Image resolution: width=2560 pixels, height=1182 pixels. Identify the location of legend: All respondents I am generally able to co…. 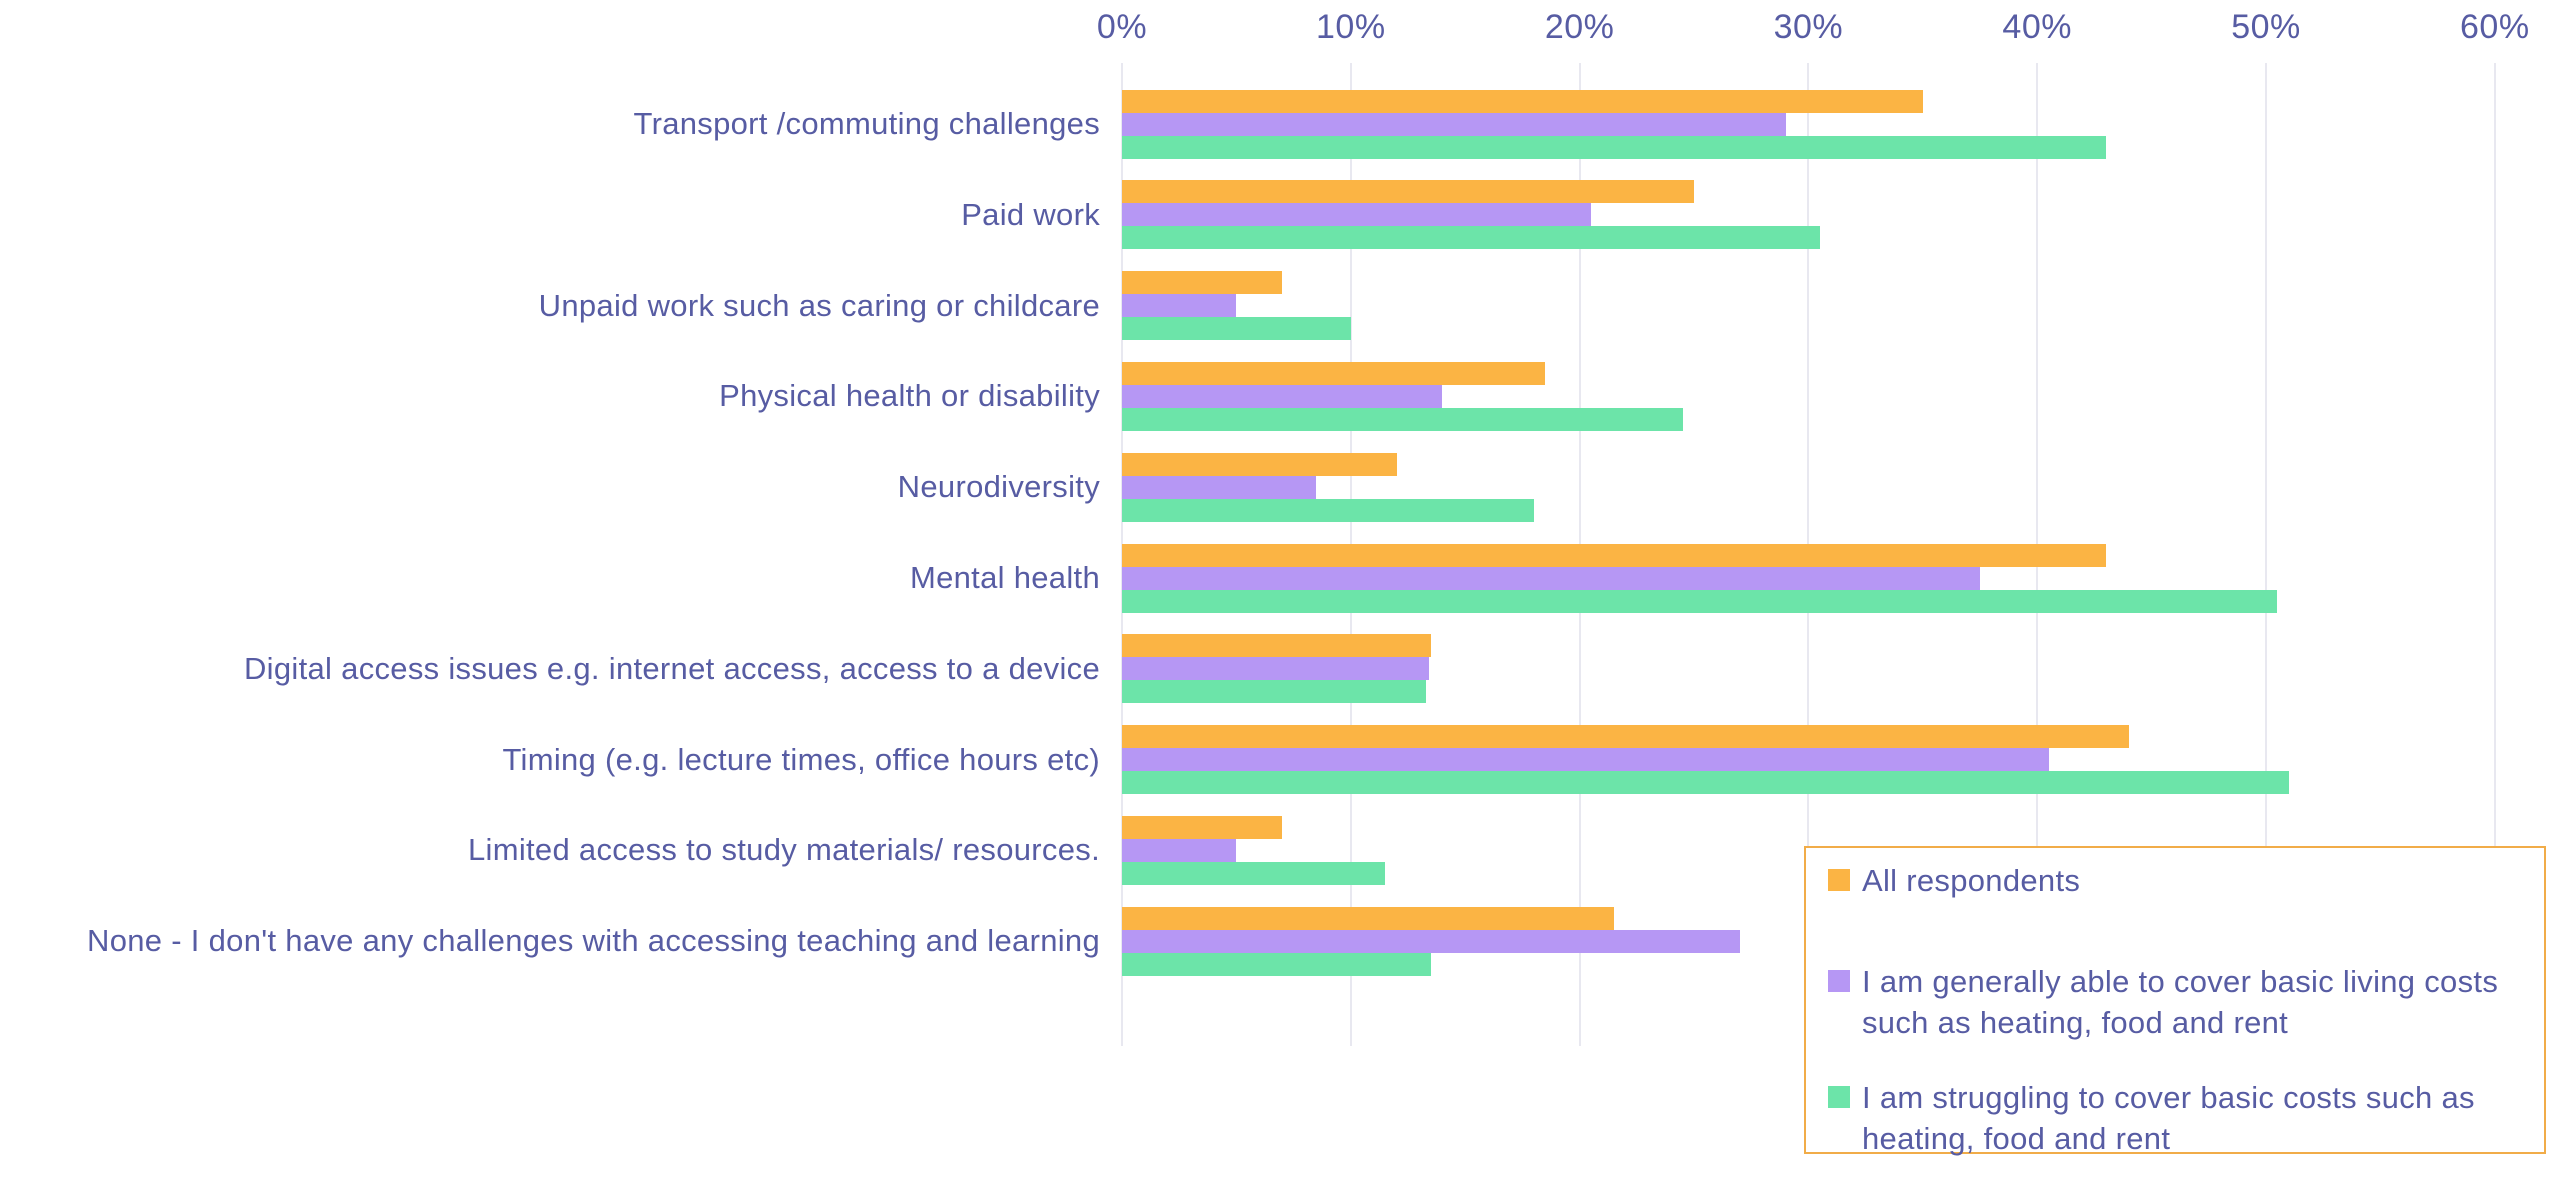
(2175, 1001).